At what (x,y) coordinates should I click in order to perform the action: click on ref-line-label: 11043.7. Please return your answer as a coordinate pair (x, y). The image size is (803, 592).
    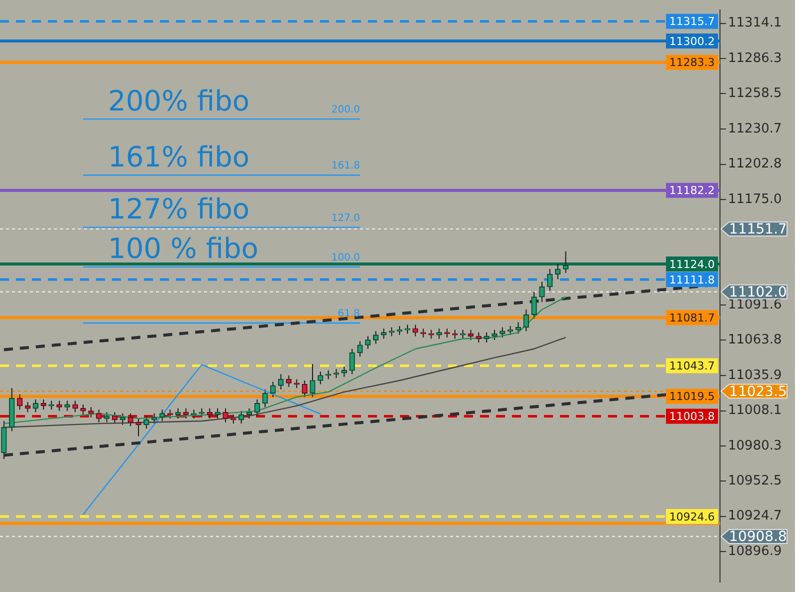
    Looking at the image, I should click on (692, 366).